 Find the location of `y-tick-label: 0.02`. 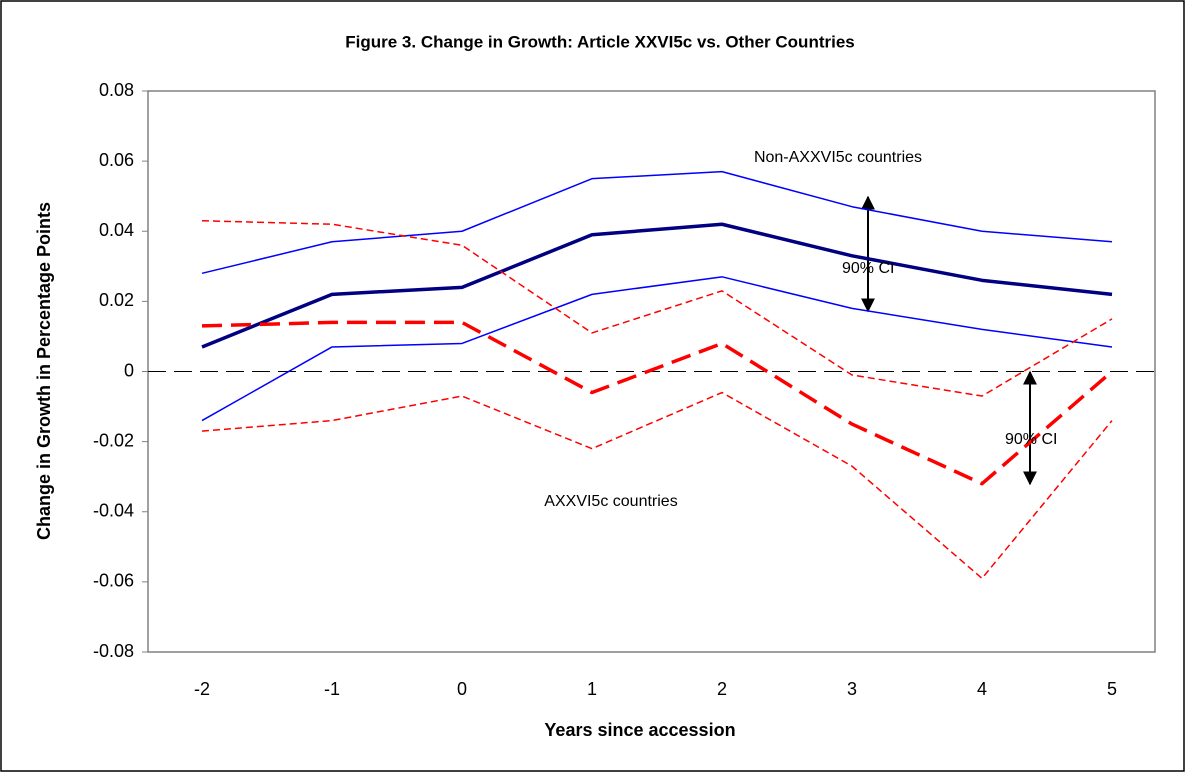

y-tick-label: 0.02 is located at coordinates (116, 300).